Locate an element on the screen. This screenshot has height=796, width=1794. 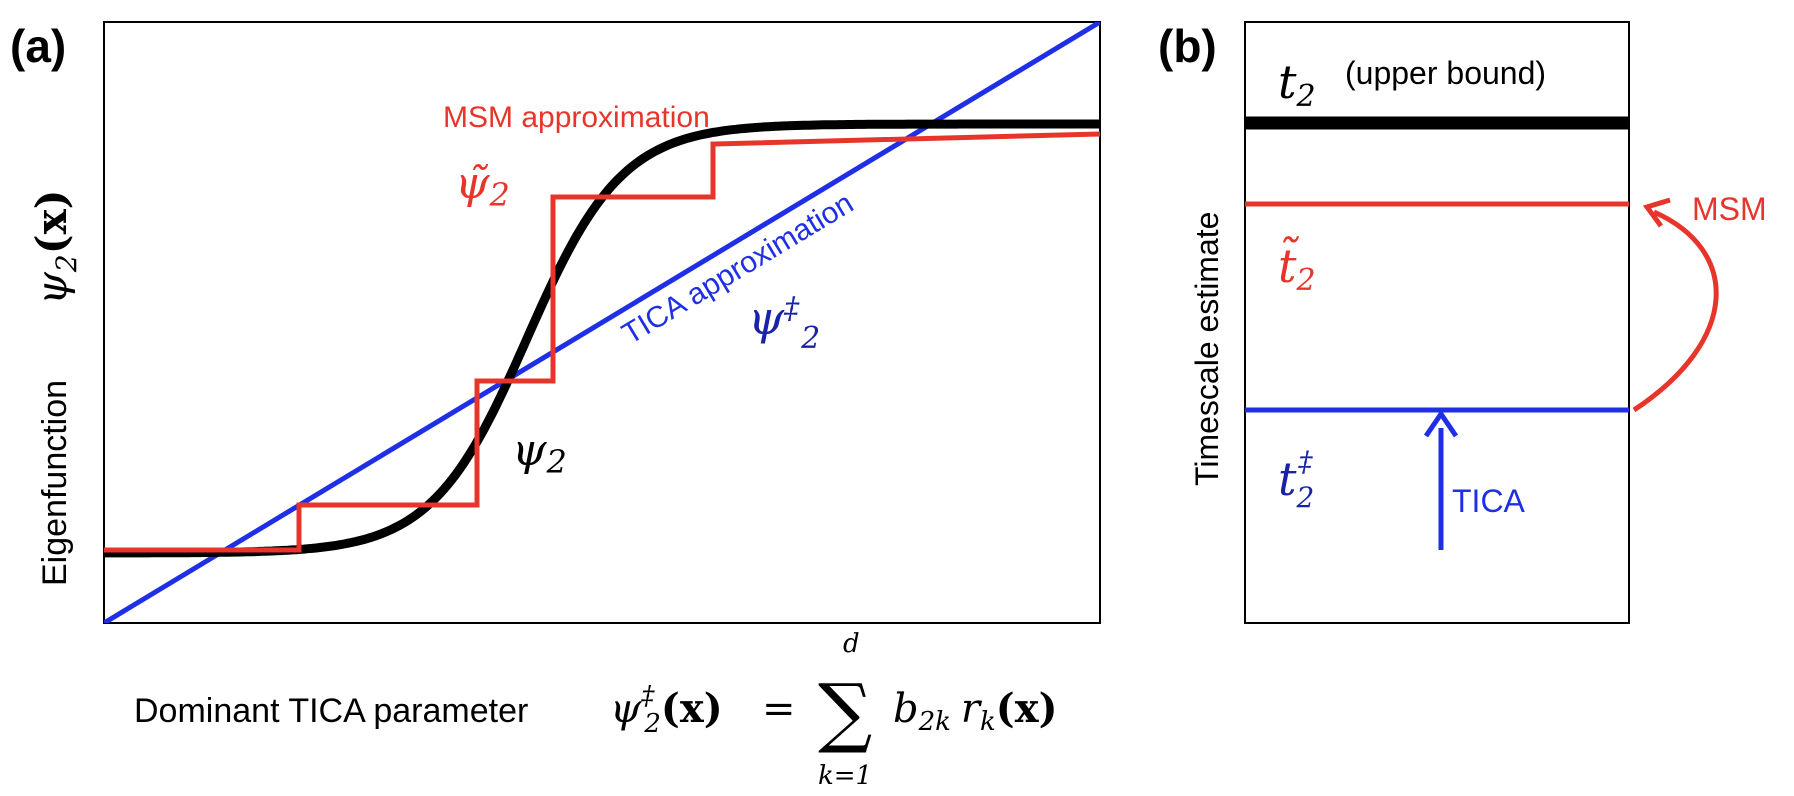
panel-a-ylabel-math: ψ2(x) is located at coordinates (55, 247).